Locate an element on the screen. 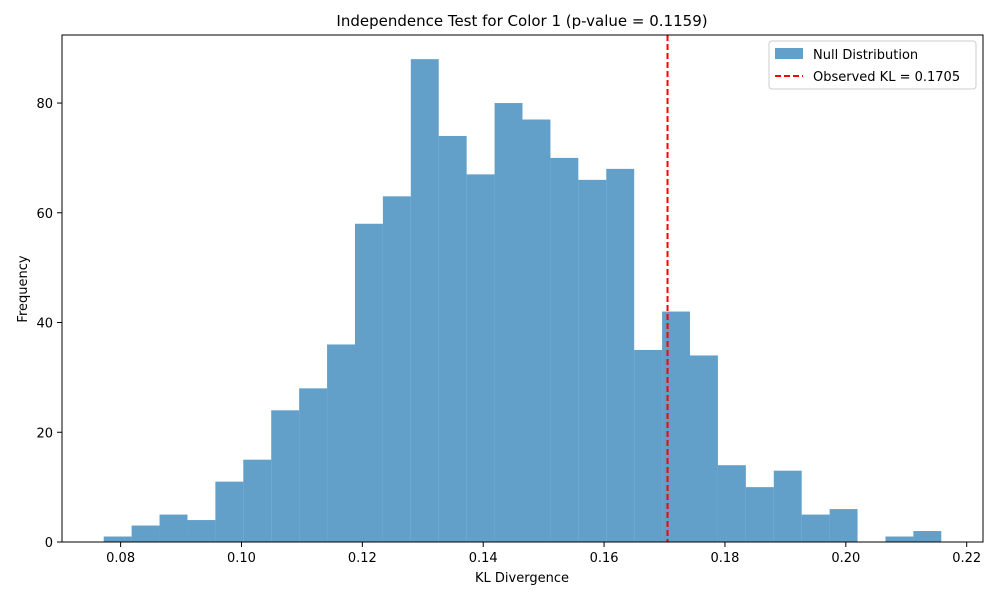  x-tick-label: 0.18 is located at coordinates (724, 558).